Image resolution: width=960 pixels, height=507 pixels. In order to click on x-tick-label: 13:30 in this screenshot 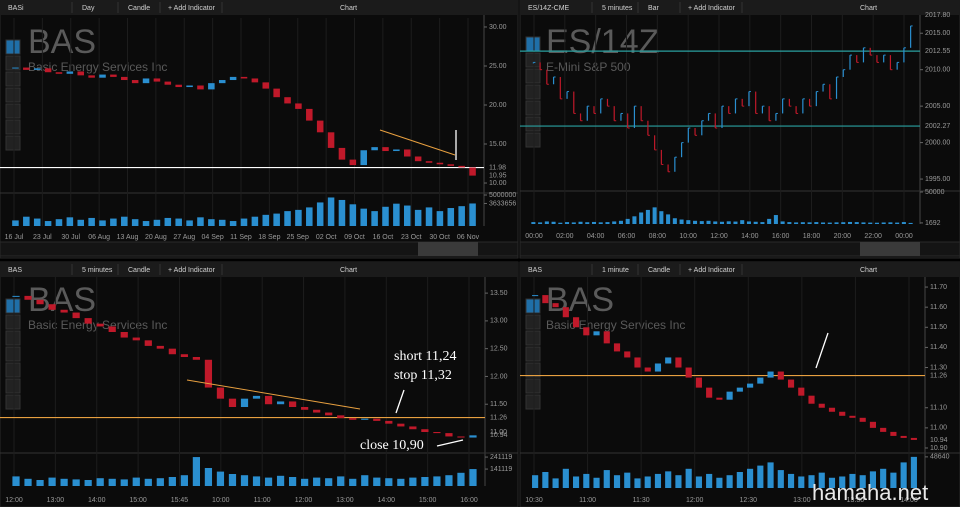, I will do `click(856, 500)`.